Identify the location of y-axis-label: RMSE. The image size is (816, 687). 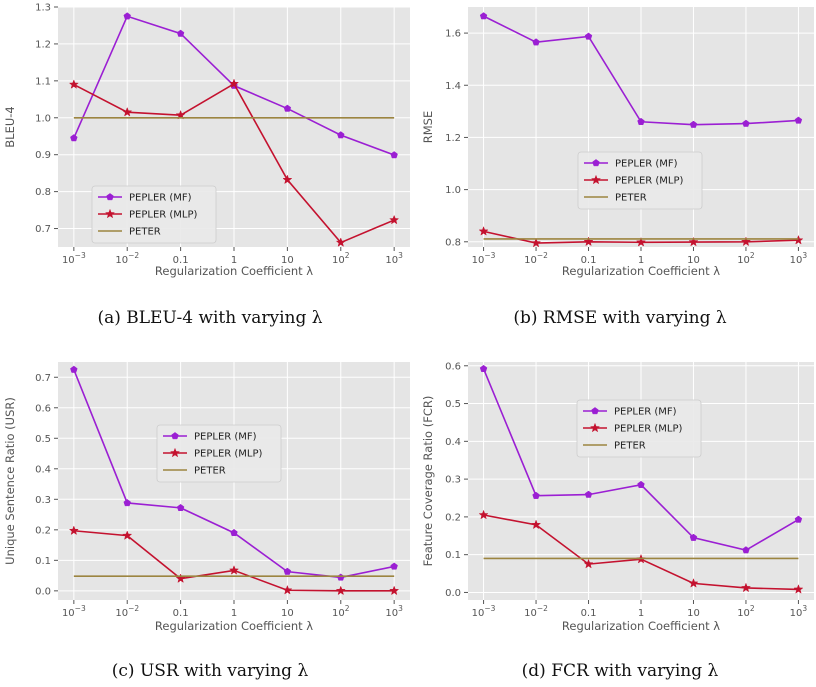
(428, 127).